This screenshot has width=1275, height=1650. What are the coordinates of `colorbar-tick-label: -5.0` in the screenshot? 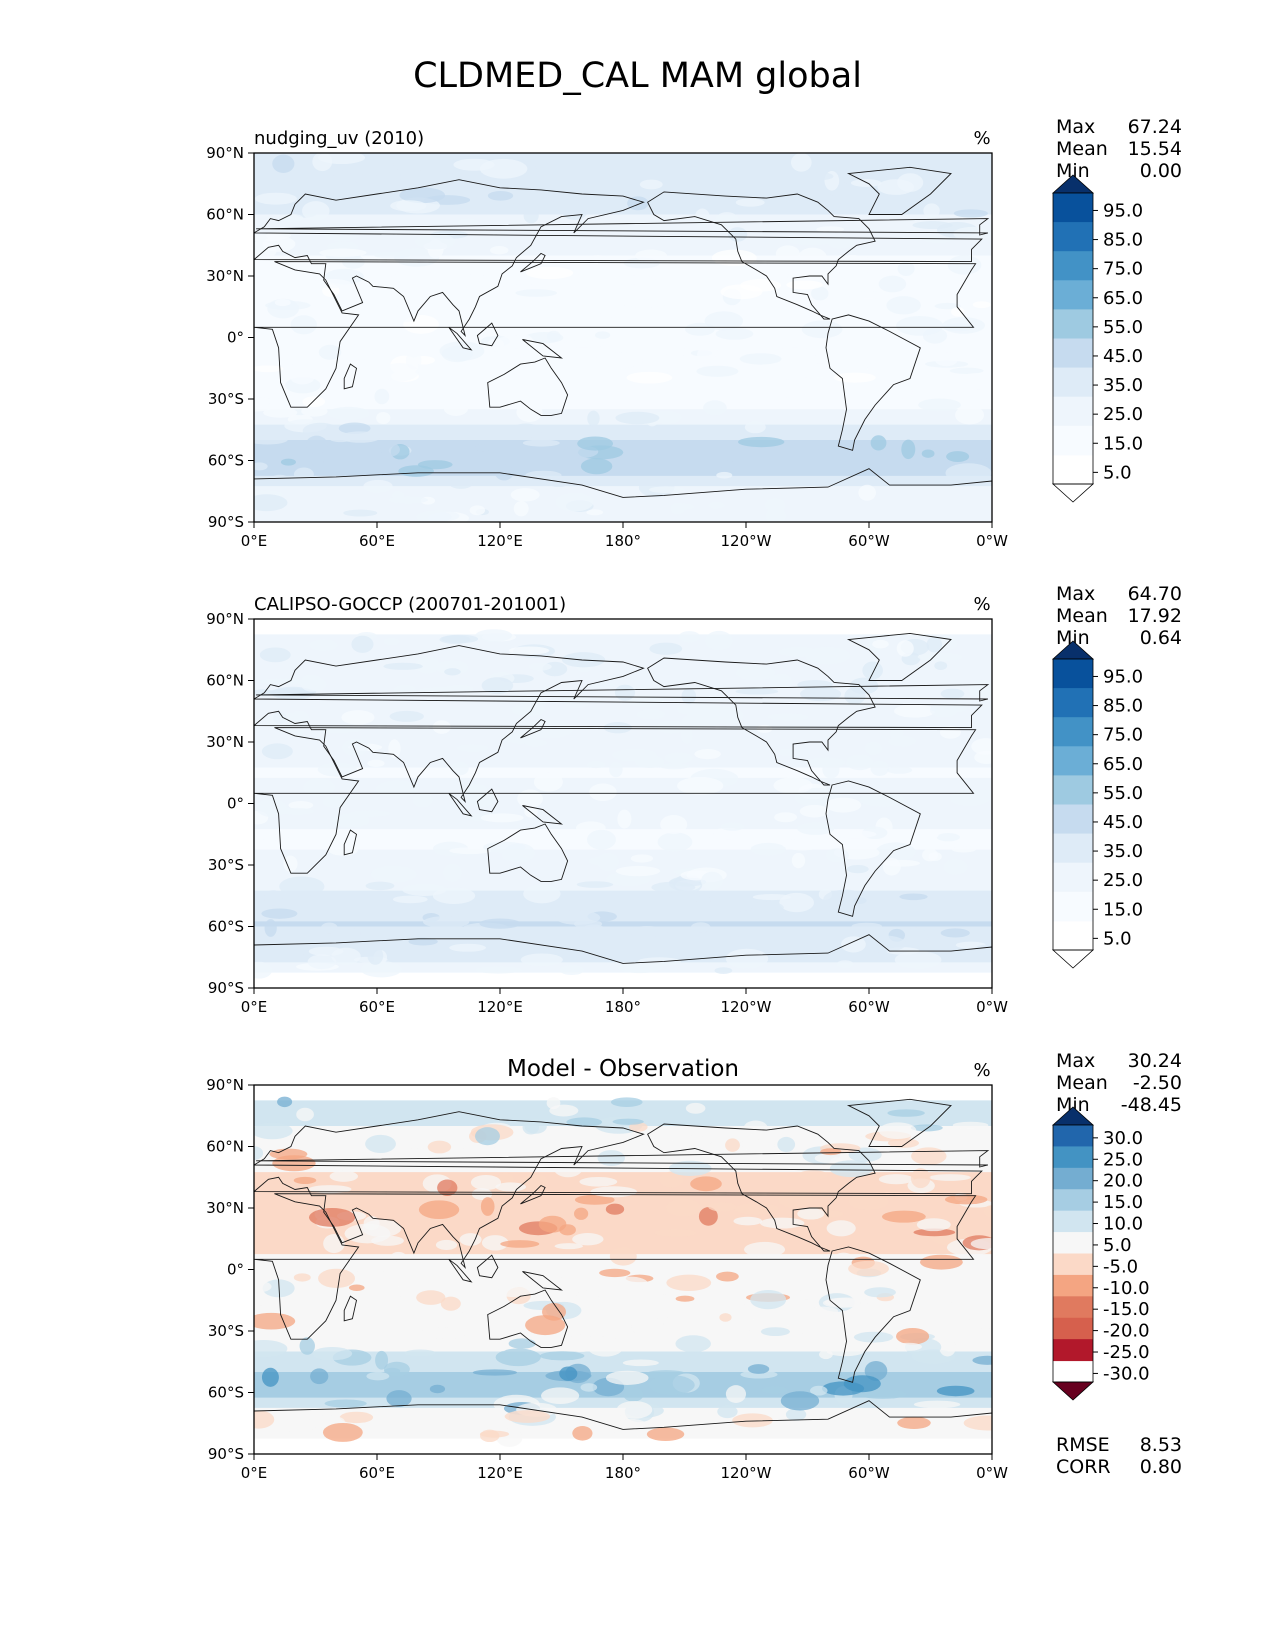 It's located at (1120, 1266).